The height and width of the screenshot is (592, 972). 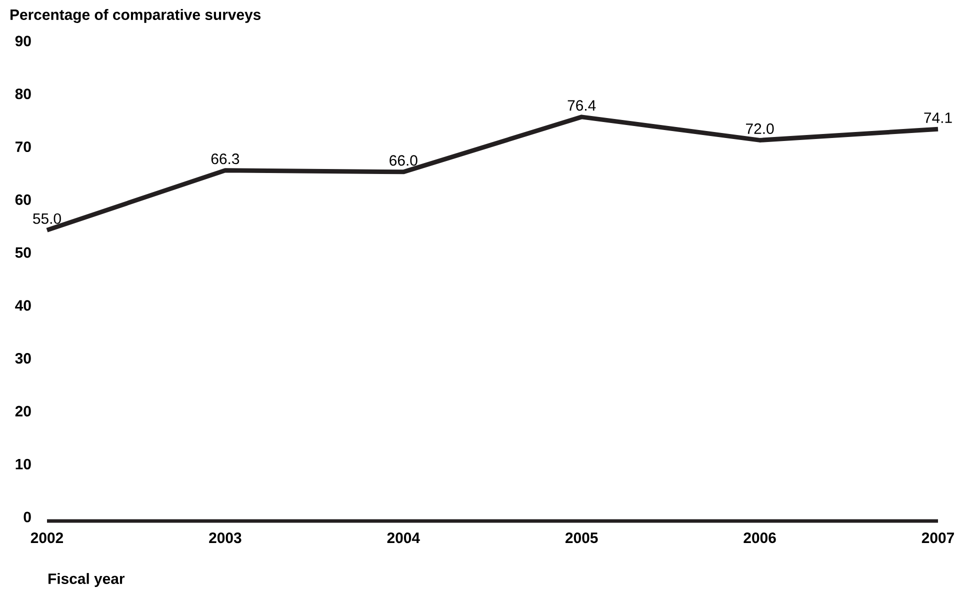 I want to click on x-tick-label: 2003, so click(x=225, y=538).